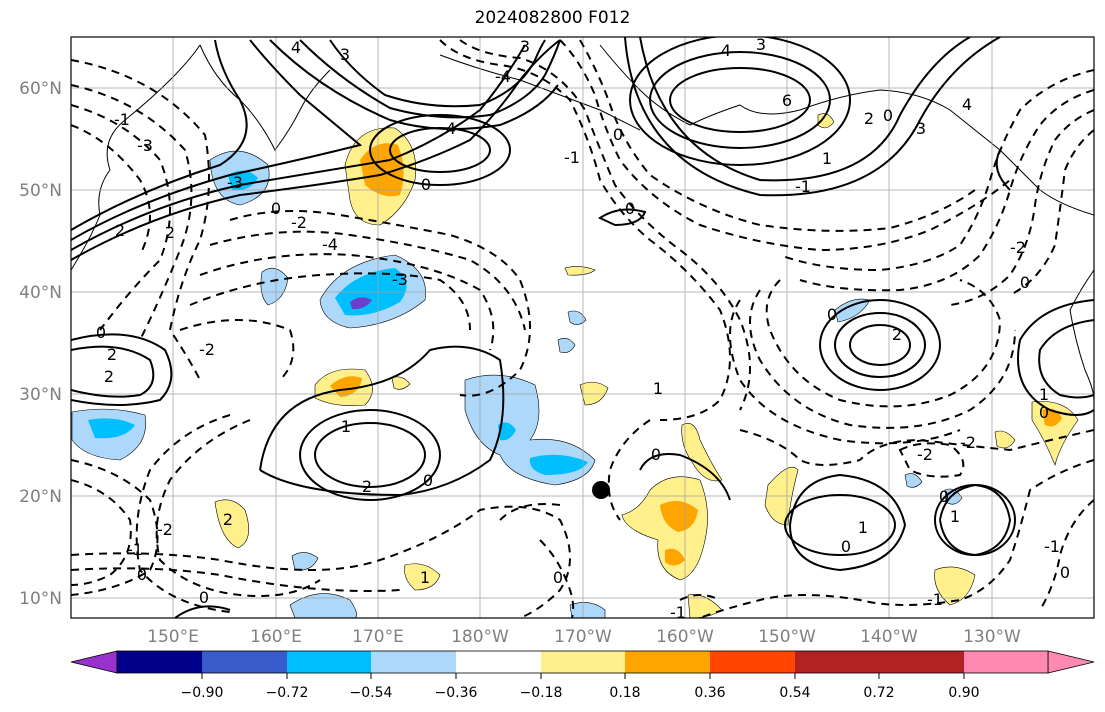 This screenshot has width=1105, height=712. I want to click on lon-label: 170°E, so click(378, 637).